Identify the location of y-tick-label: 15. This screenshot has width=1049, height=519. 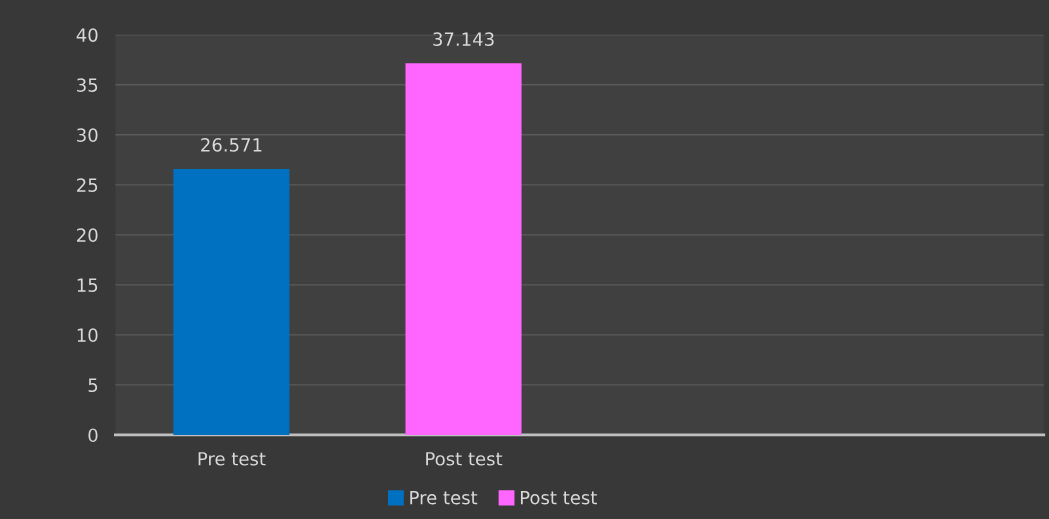
(87, 285).